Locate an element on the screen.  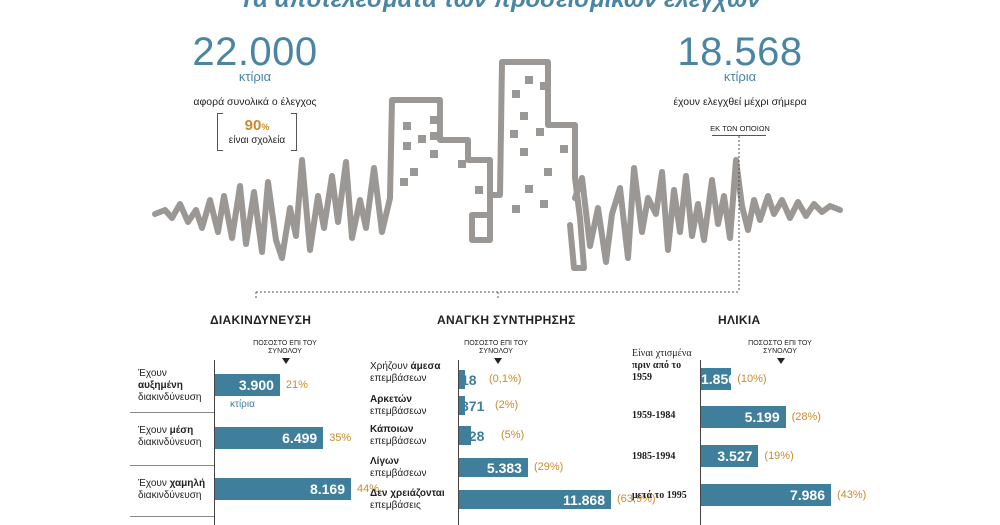
age-column-header: ΠΟΣΟΣΤΟ ΕΠΙ ΤΟΥ ΣΥΝΟΛΟΥ is located at coordinates (780, 347).